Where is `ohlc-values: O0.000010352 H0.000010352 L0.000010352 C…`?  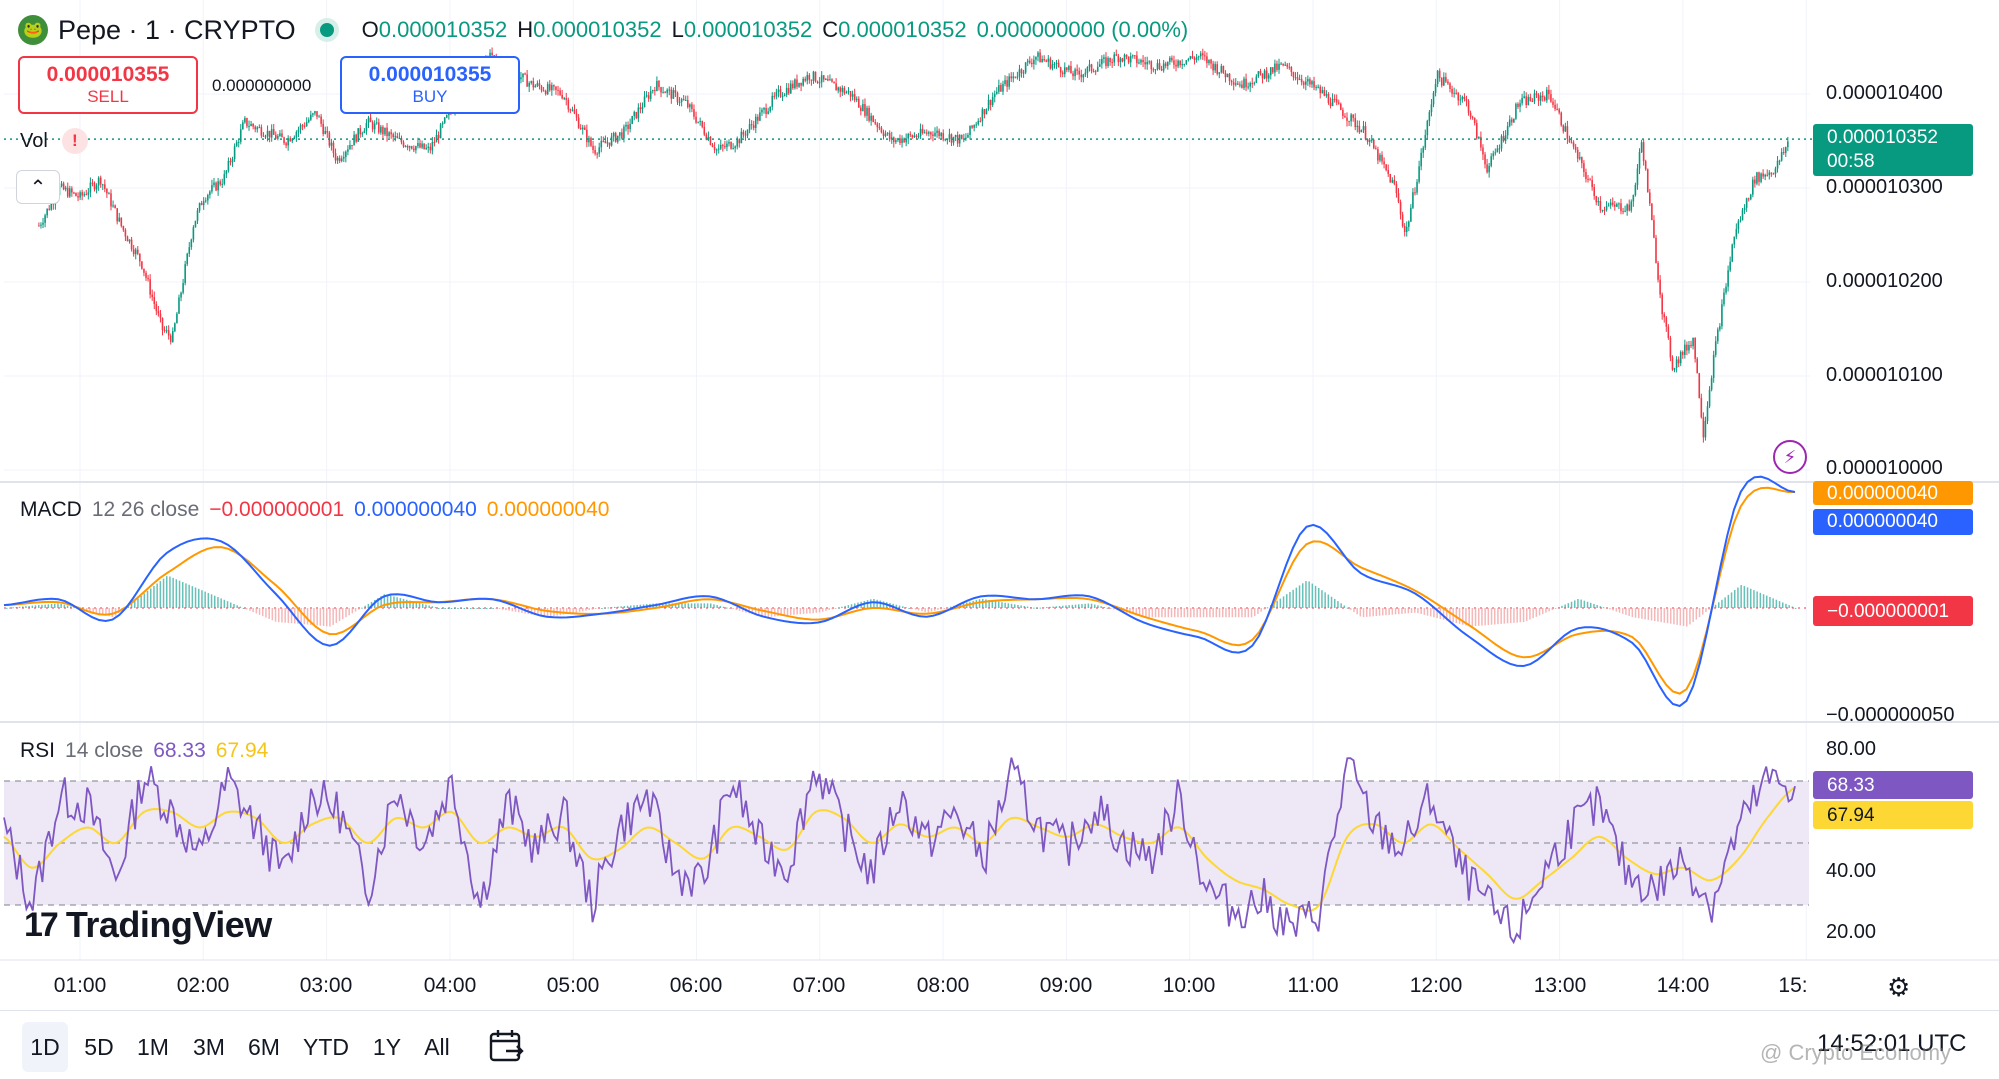
ohlc-values: O0.000010352 H0.000010352 L0.000010352 C… is located at coordinates (775, 30).